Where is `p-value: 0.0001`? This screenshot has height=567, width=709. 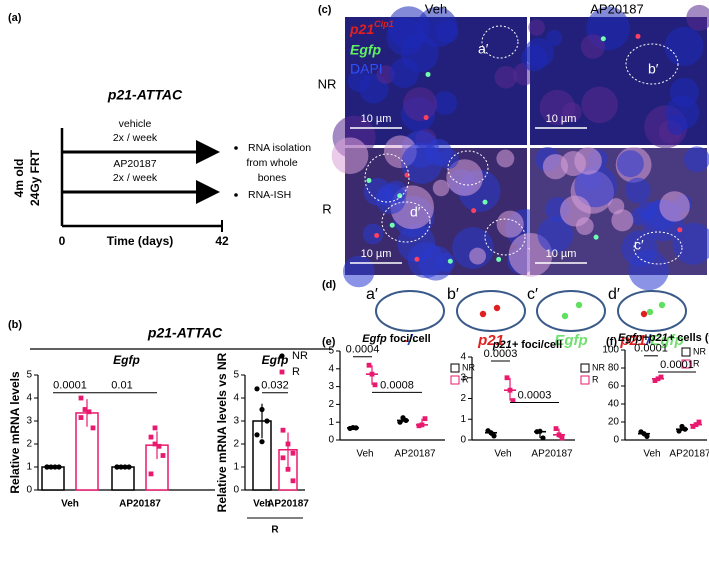
p-value: 0.0001 is located at coordinates (677, 365).